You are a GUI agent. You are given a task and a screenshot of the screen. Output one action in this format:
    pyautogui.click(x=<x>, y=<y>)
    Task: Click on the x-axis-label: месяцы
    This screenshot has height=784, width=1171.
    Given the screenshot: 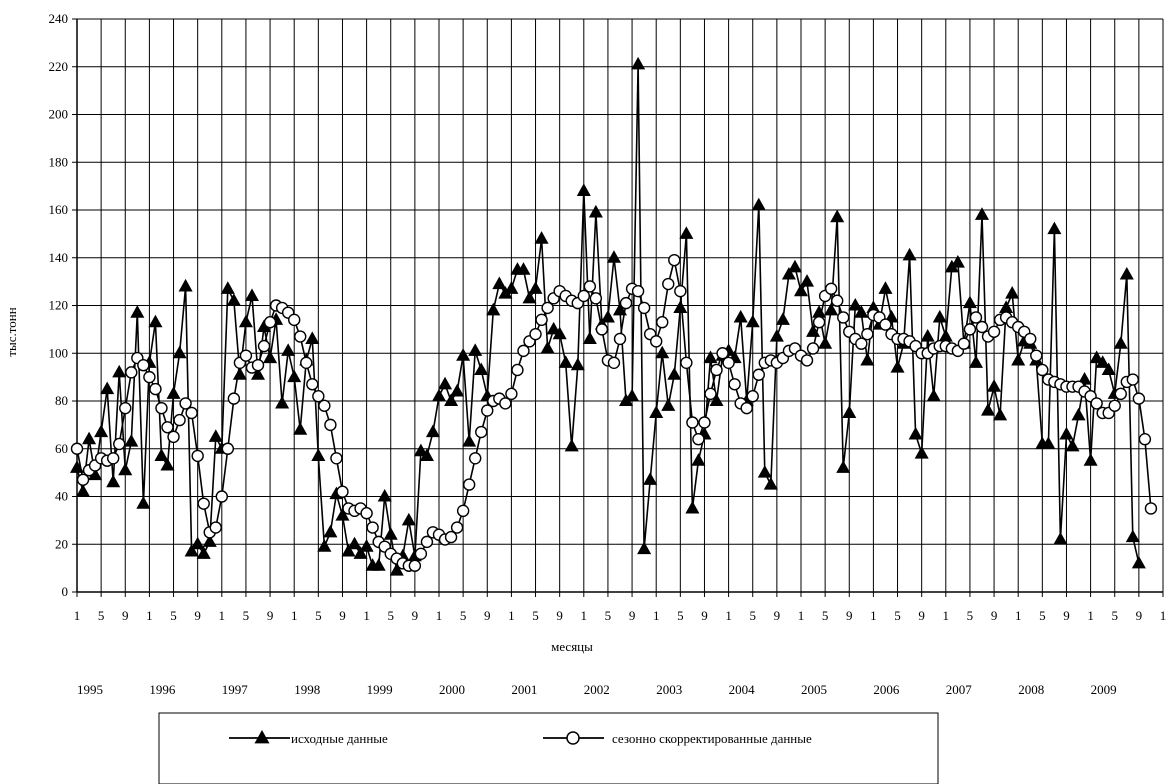 What is the action you would take?
    pyautogui.click(x=572, y=646)
    